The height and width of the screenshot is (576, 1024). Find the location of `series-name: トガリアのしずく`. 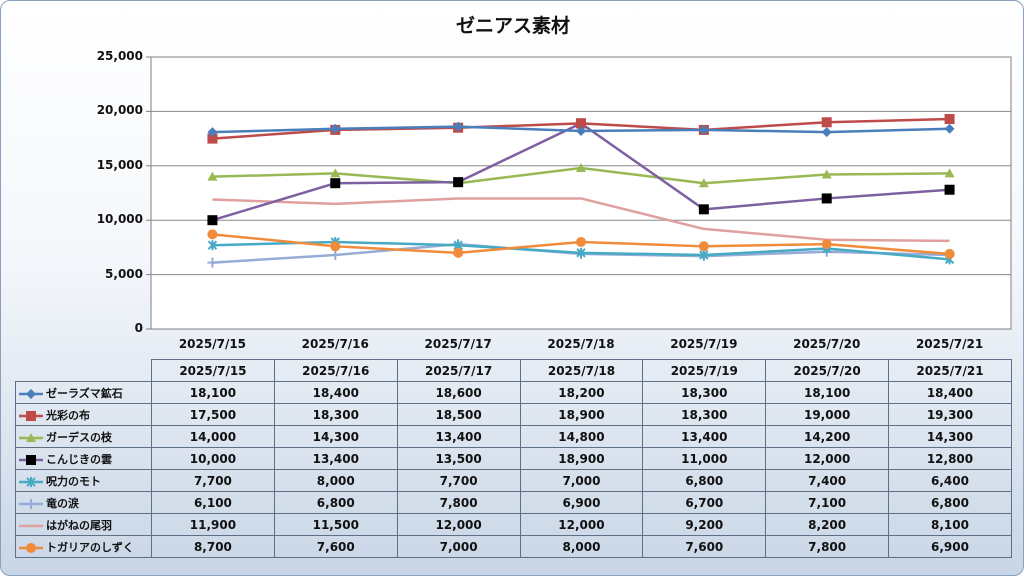

series-name: トガリアのしずく is located at coordinates (90, 547).